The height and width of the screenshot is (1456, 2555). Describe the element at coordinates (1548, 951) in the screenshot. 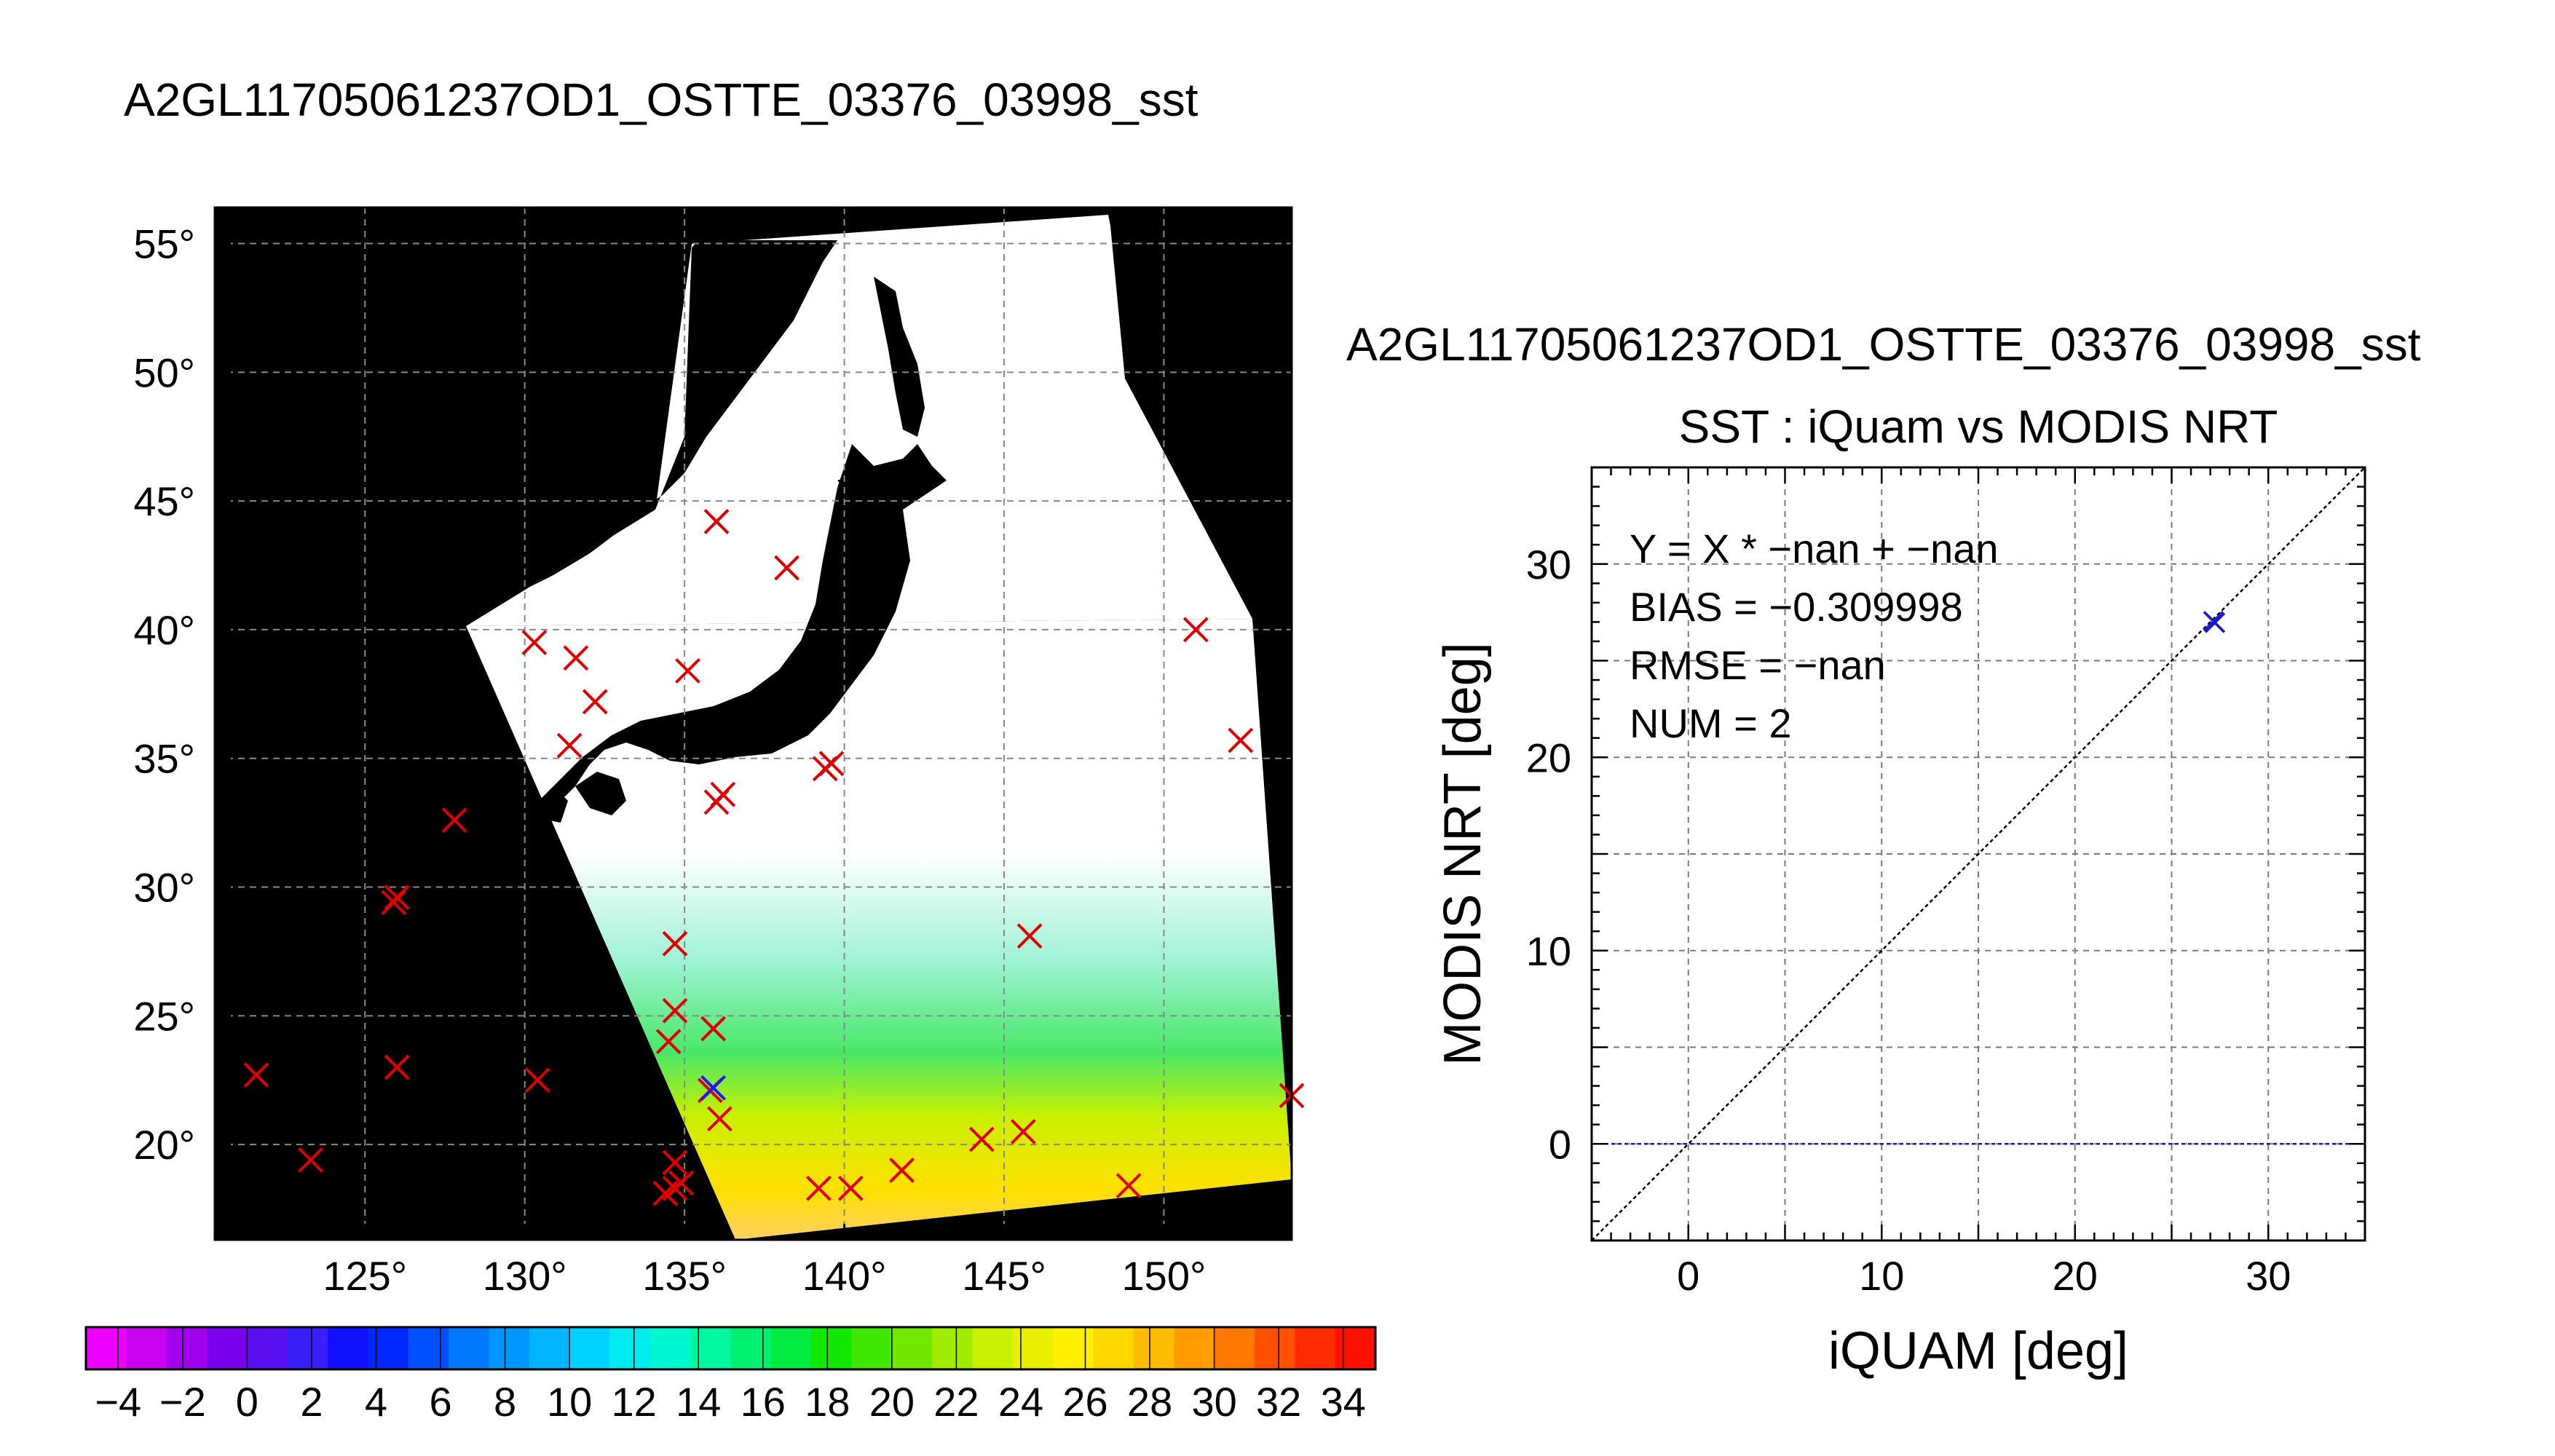

I see `y-tick-label: 10` at that location.